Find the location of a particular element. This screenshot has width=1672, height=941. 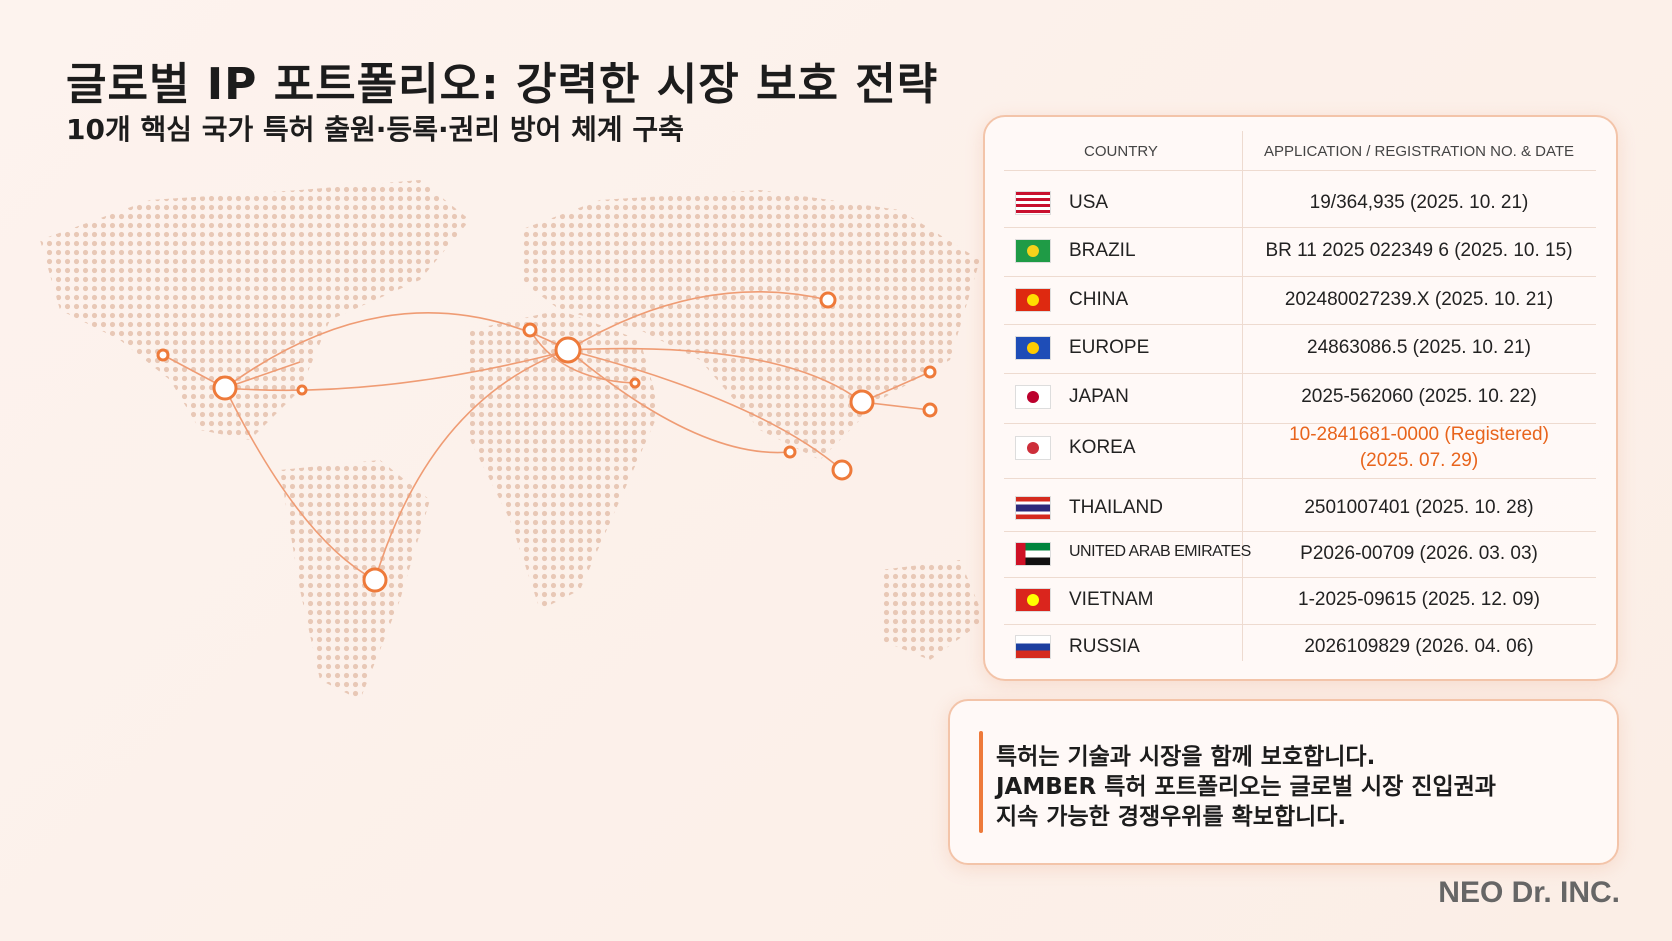

registration-line: P2026-00709 (2026. 03. 03) is located at coordinates (1419, 554).